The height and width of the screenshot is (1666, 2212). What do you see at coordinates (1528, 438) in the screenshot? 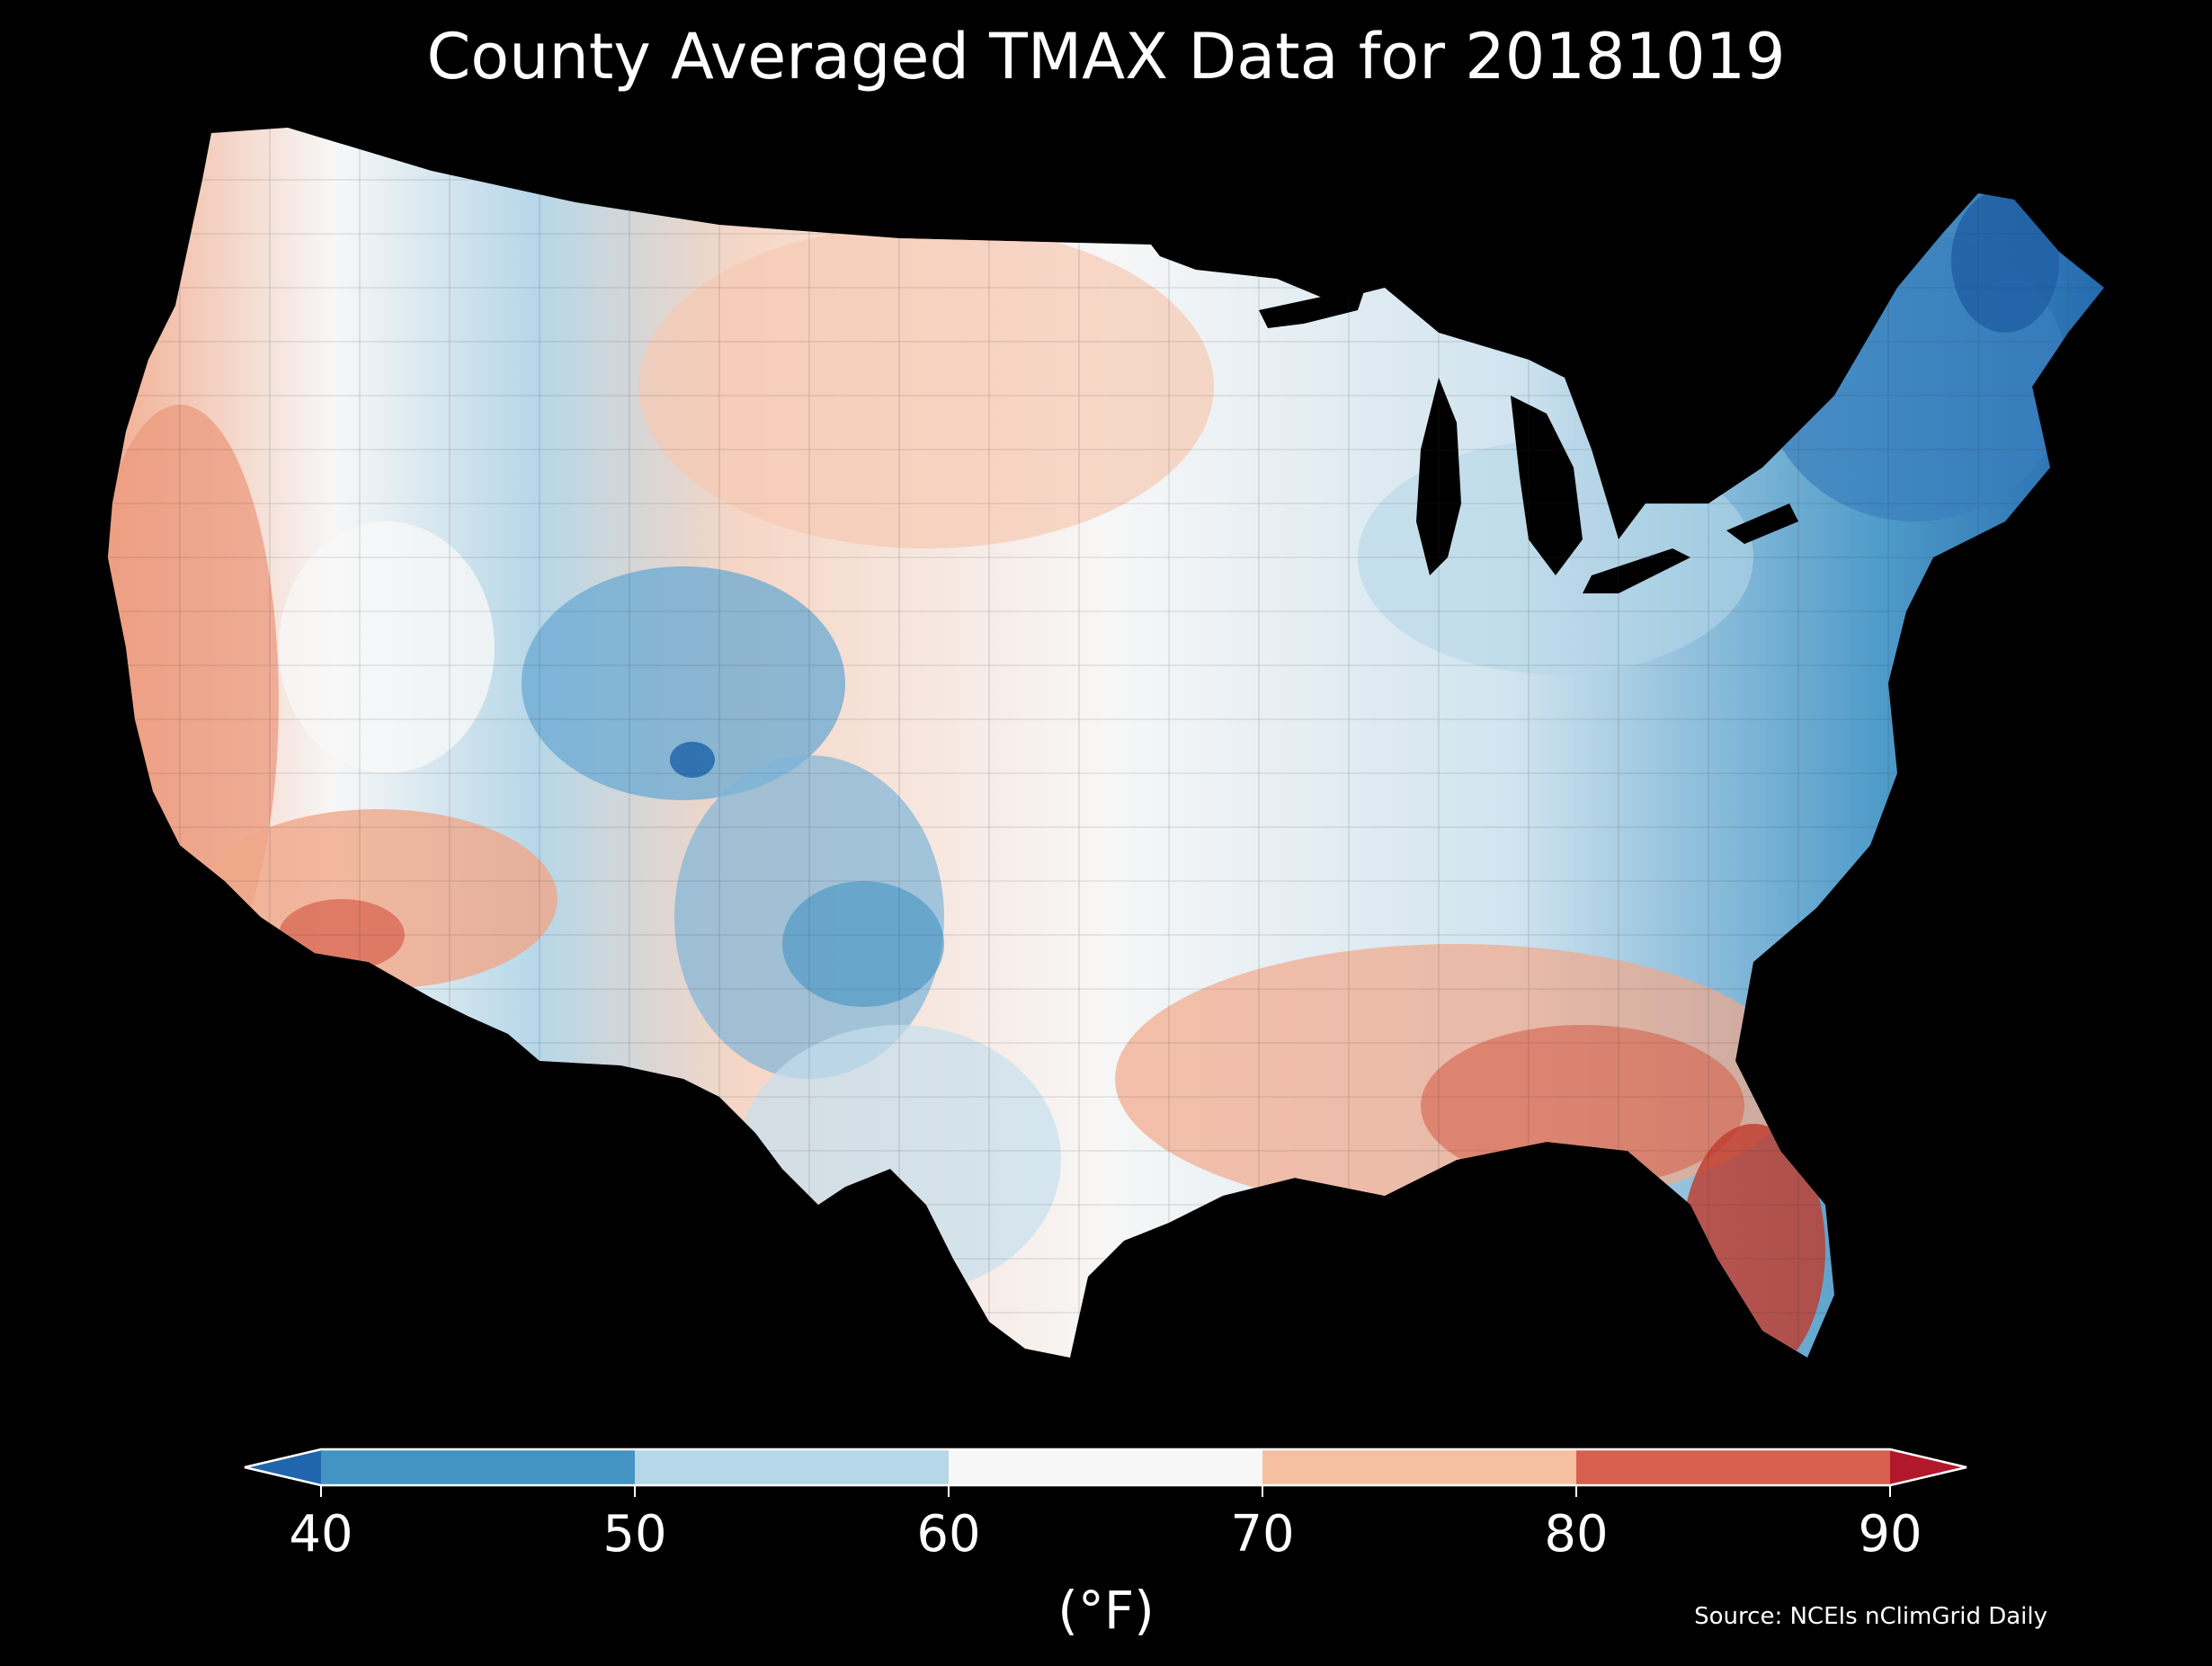
I see `great-lakes` at bounding box center [1528, 438].